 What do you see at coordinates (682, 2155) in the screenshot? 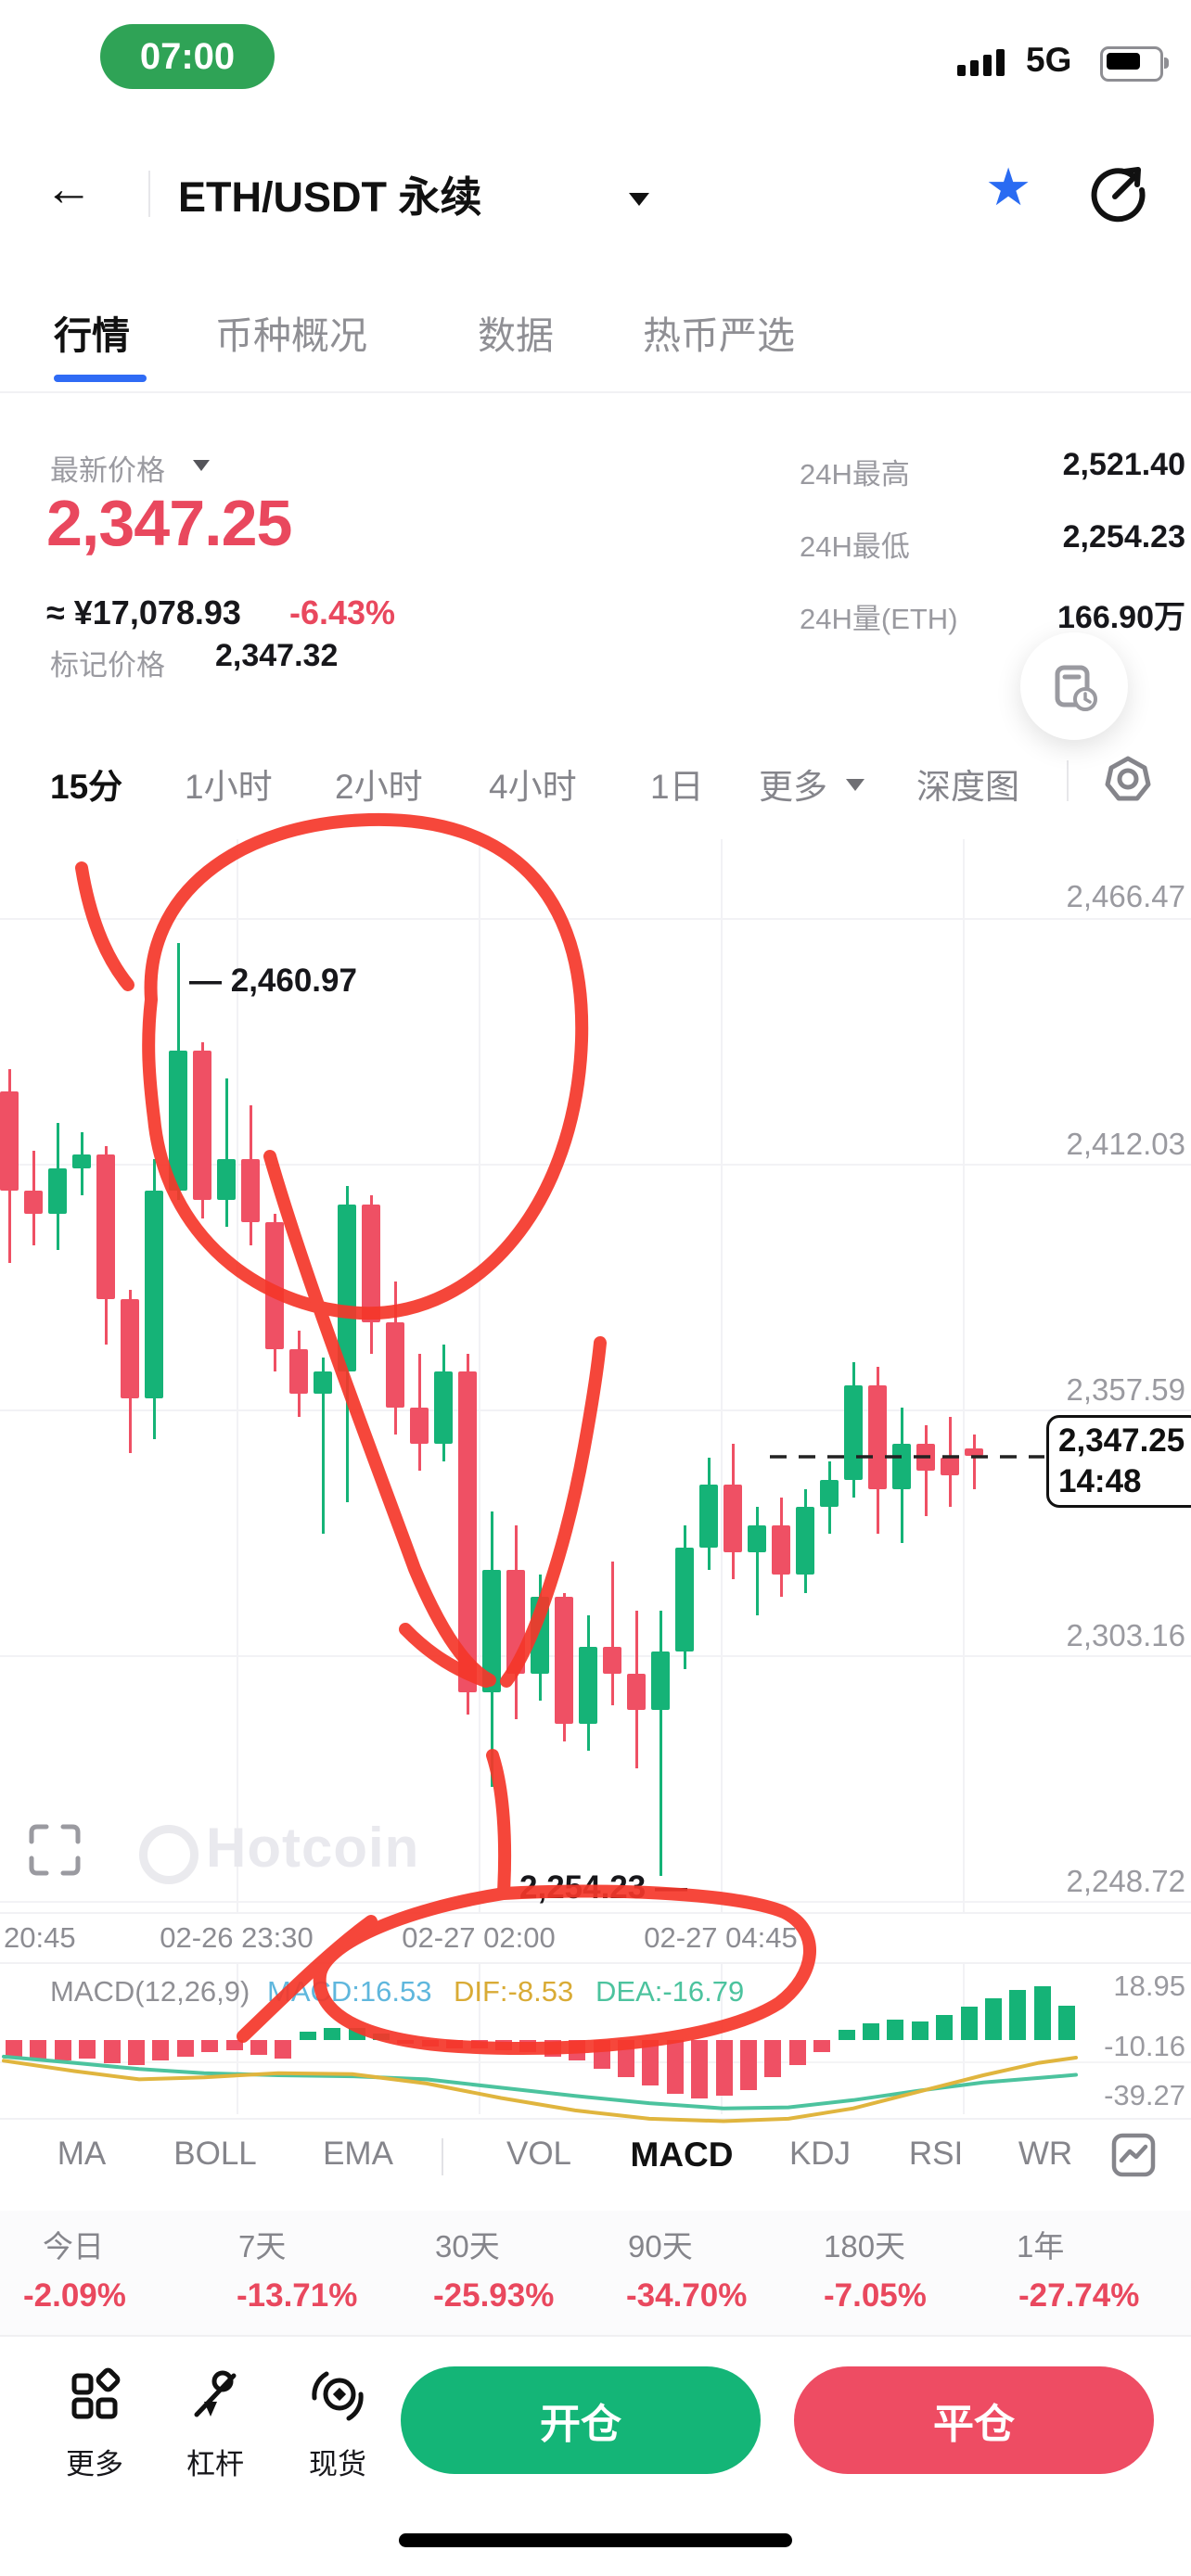
I see `indicator-macd: MACD` at bounding box center [682, 2155].